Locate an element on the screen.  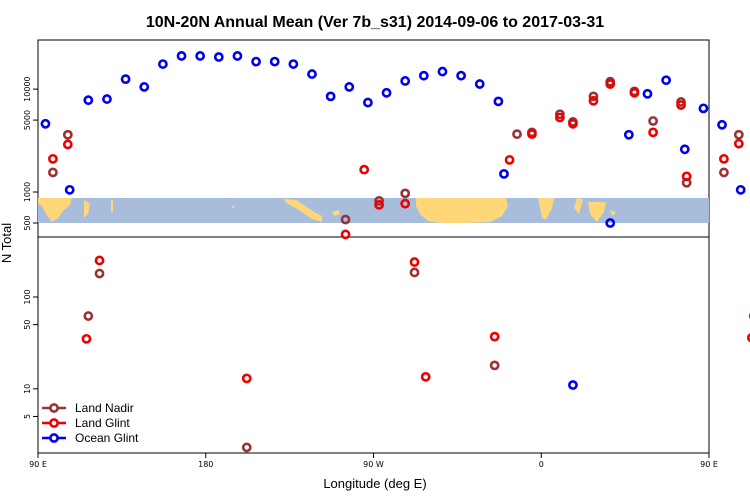
legend-marker-land-nadir is located at coordinates (54, 408).